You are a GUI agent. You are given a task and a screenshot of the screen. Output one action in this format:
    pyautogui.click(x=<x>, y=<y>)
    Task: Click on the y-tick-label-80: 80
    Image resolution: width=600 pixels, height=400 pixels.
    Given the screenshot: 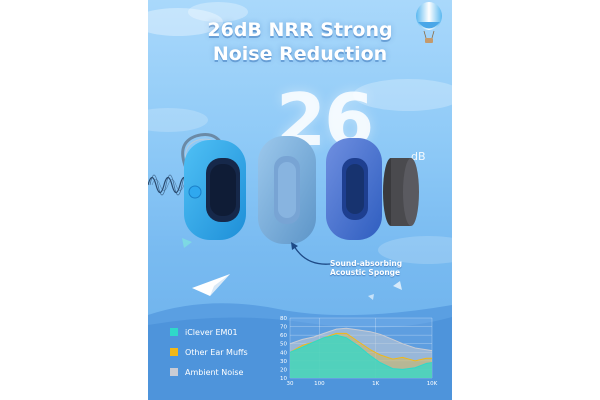 What is the action you would take?
    pyautogui.click(x=283, y=319)
    